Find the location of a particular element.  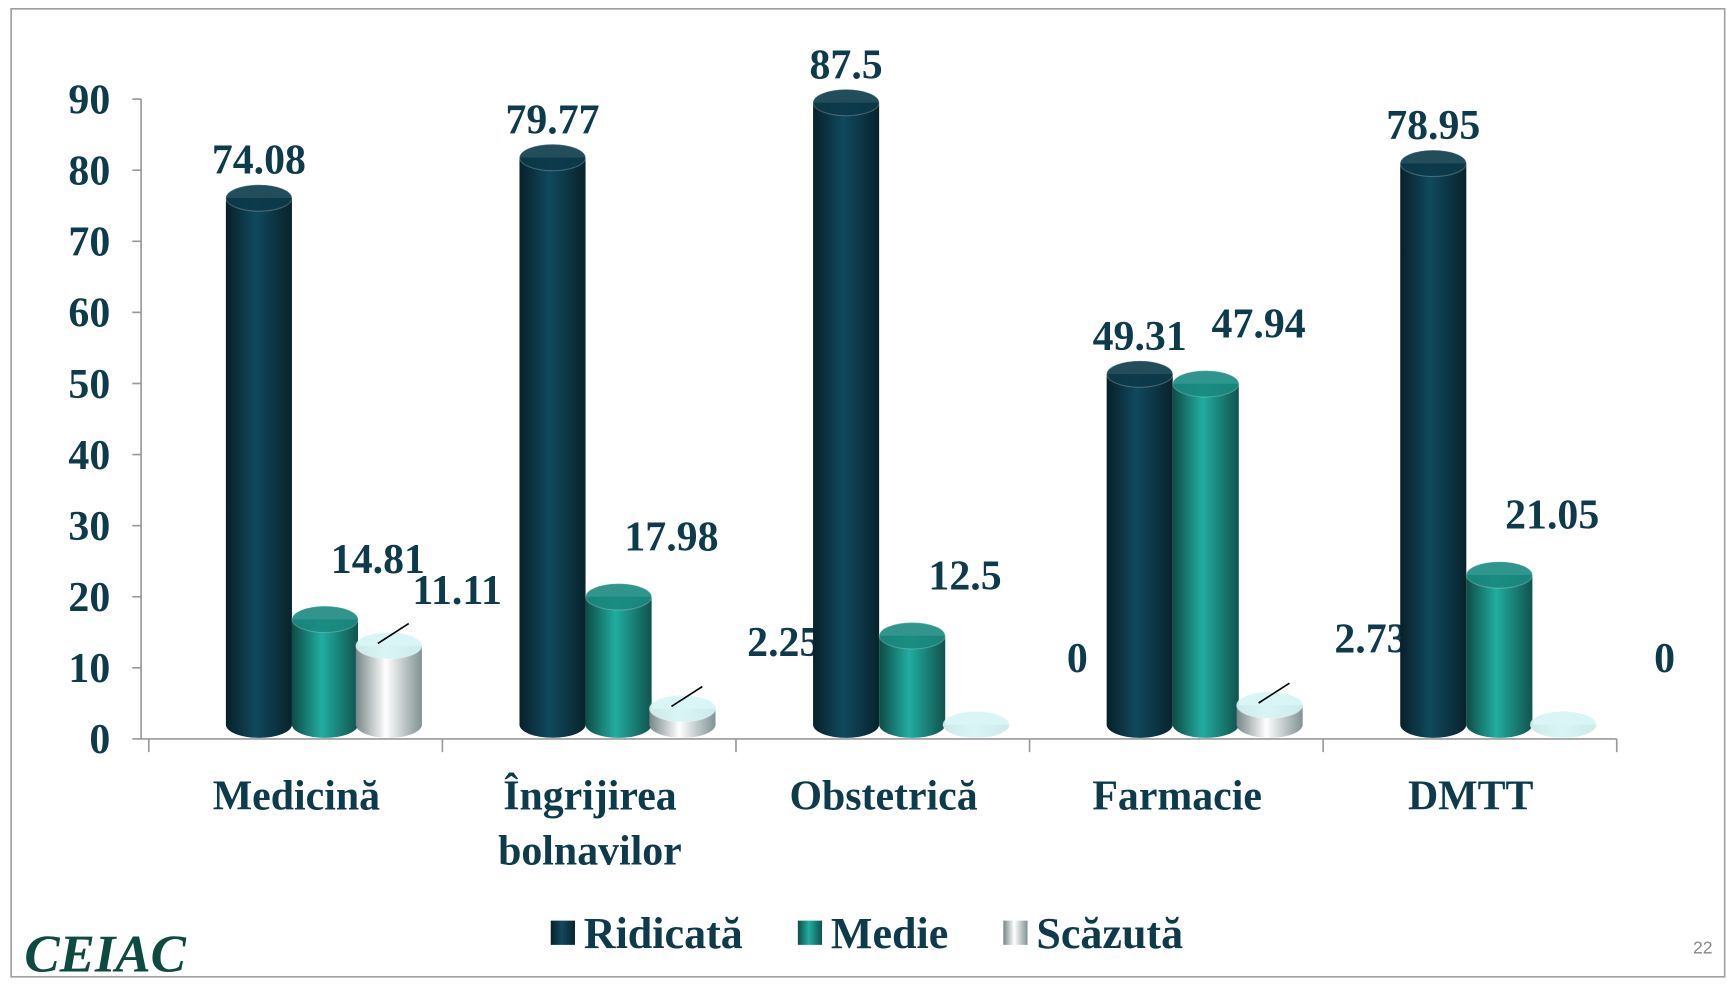

value-label: 2.25 is located at coordinates (783, 643).